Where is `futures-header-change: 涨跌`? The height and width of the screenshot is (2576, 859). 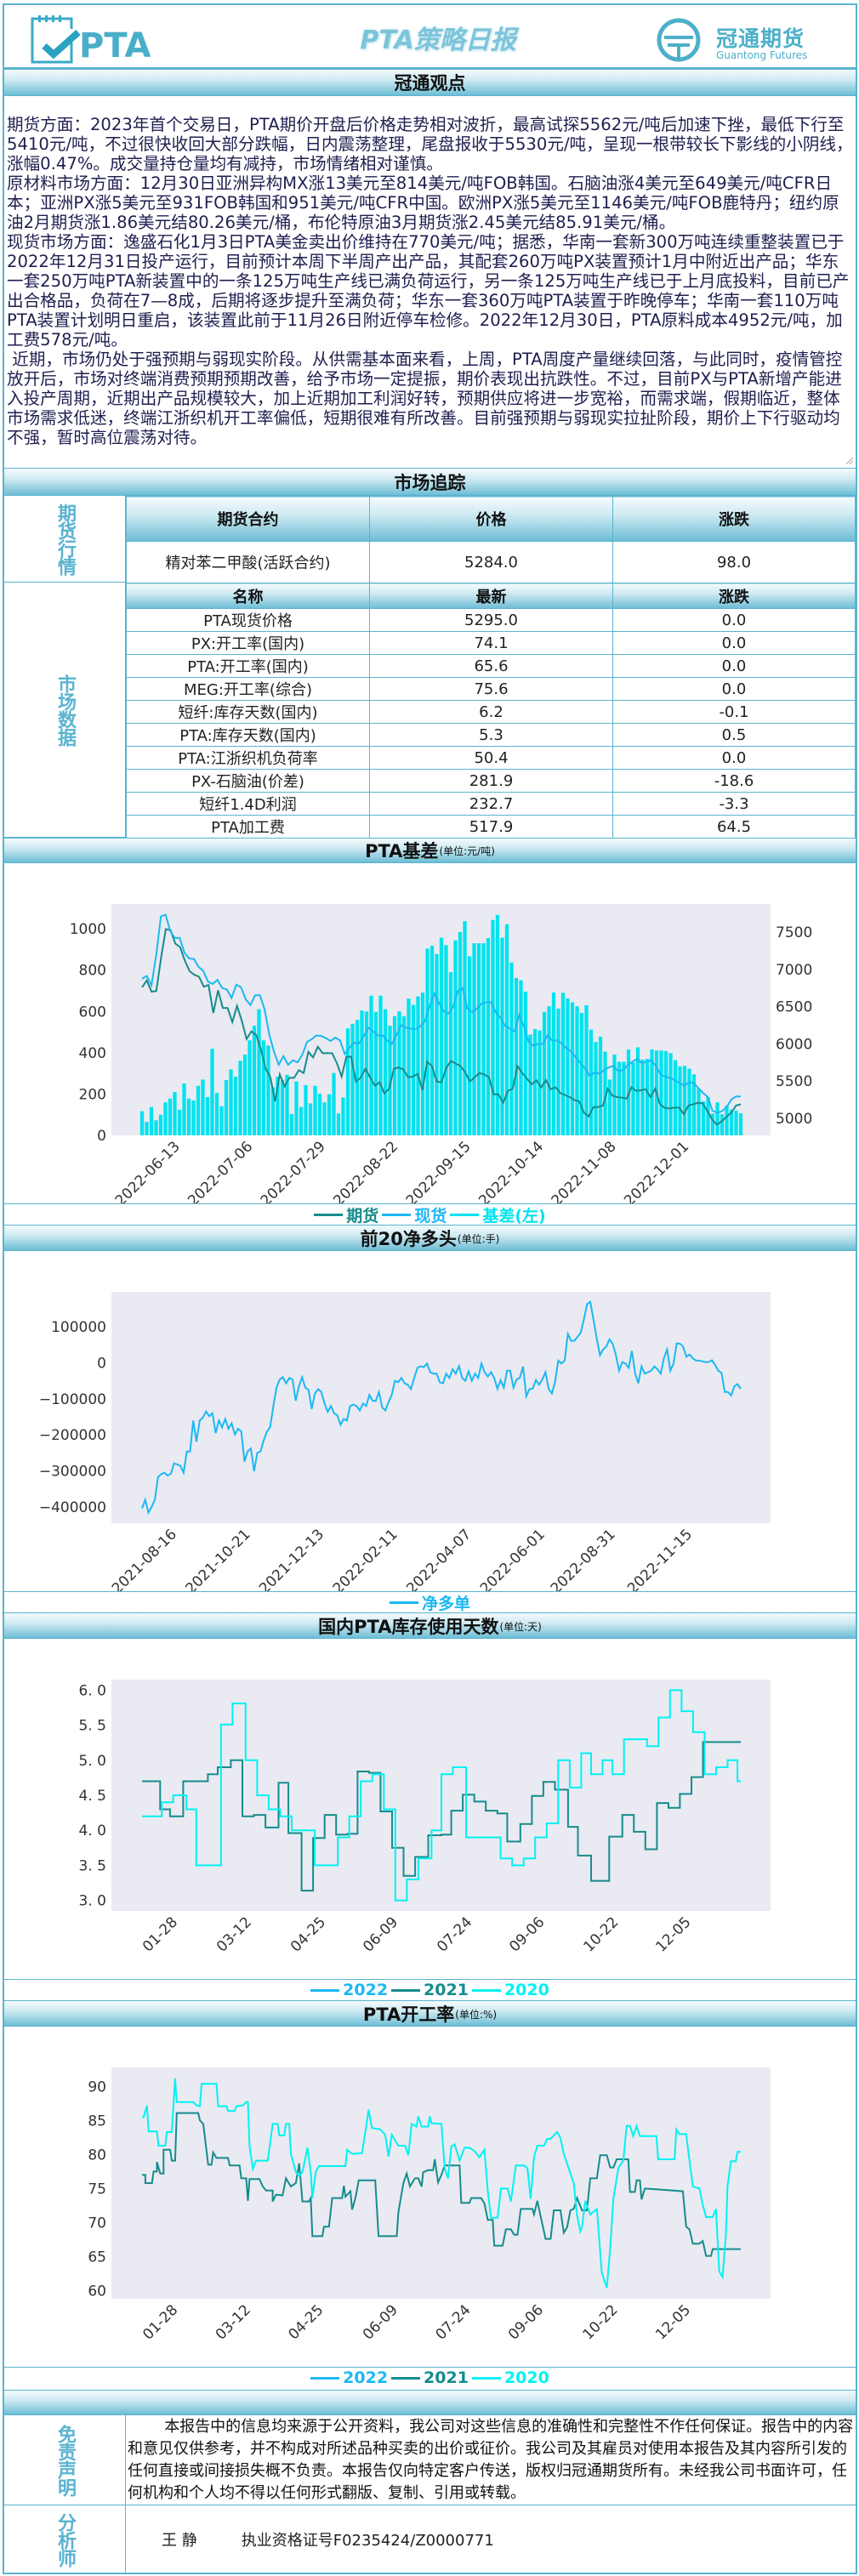 futures-header-change: 涨跌 is located at coordinates (734, 519).